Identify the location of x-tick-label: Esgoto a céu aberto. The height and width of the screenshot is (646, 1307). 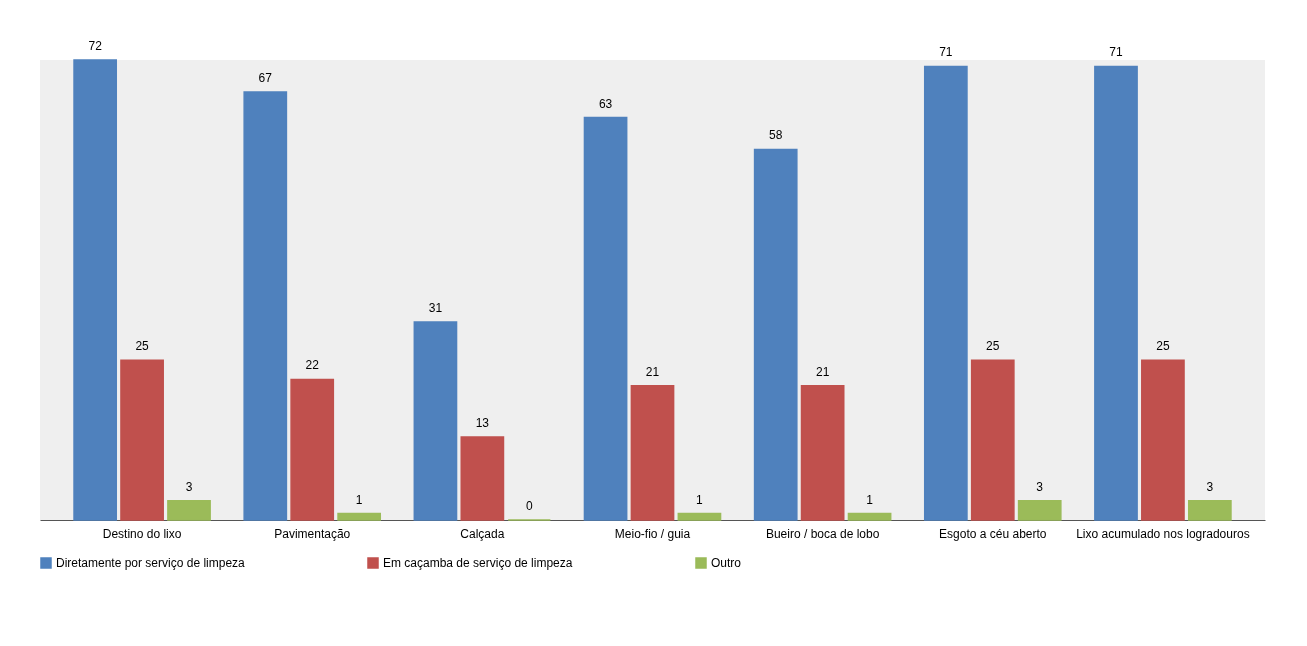
(993, 533).